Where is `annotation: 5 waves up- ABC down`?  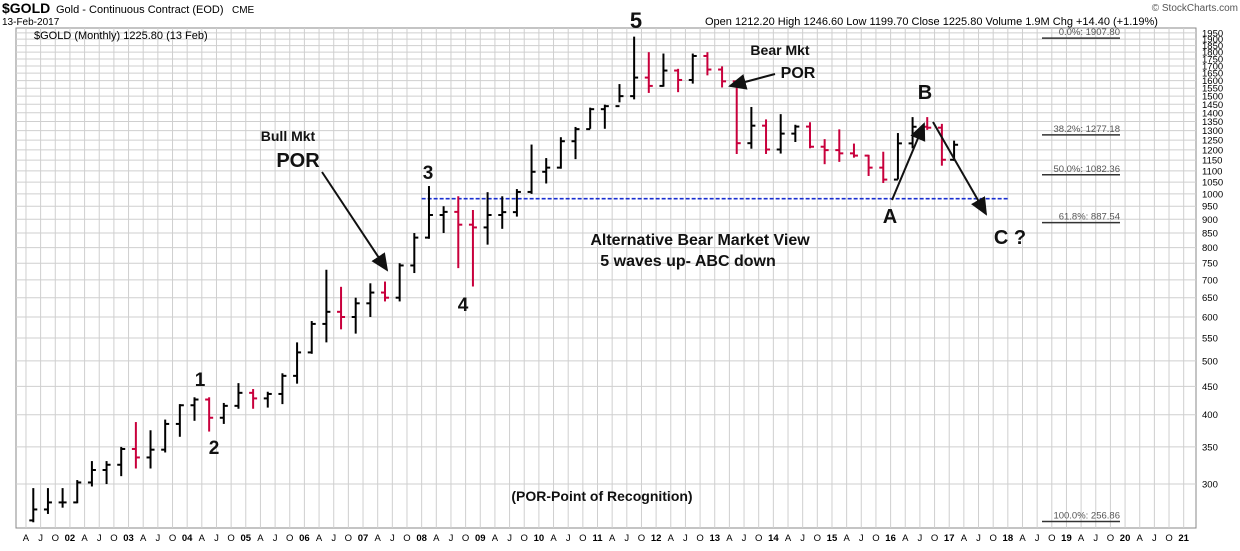
annotation: 5 waves up- ABC down is located at coordinates (687, 261).